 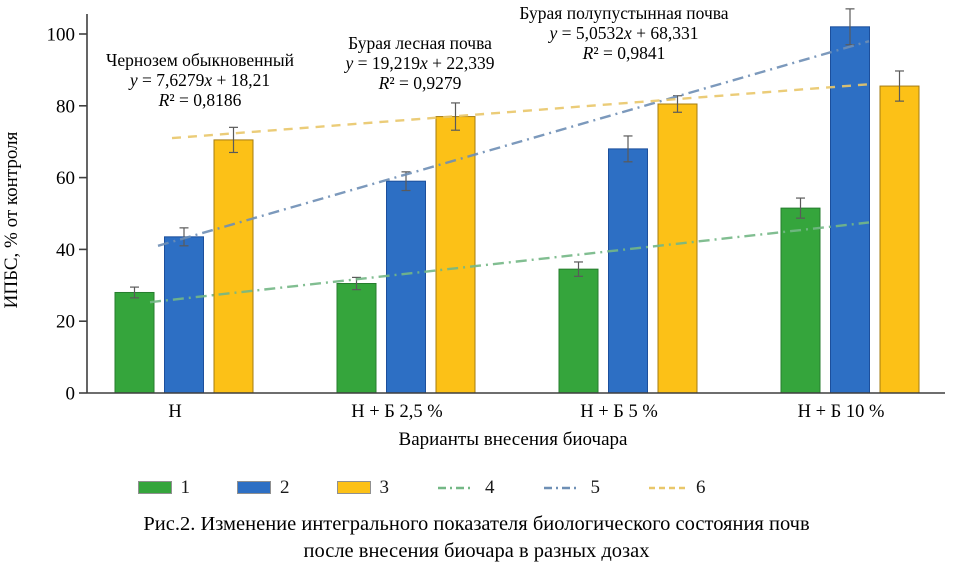 What do you see at coordinates (622, 33) in the screenshot?
I see `annotation-equation-3: y = 5,0532x + 68,331` at bounding box center [622, 33].